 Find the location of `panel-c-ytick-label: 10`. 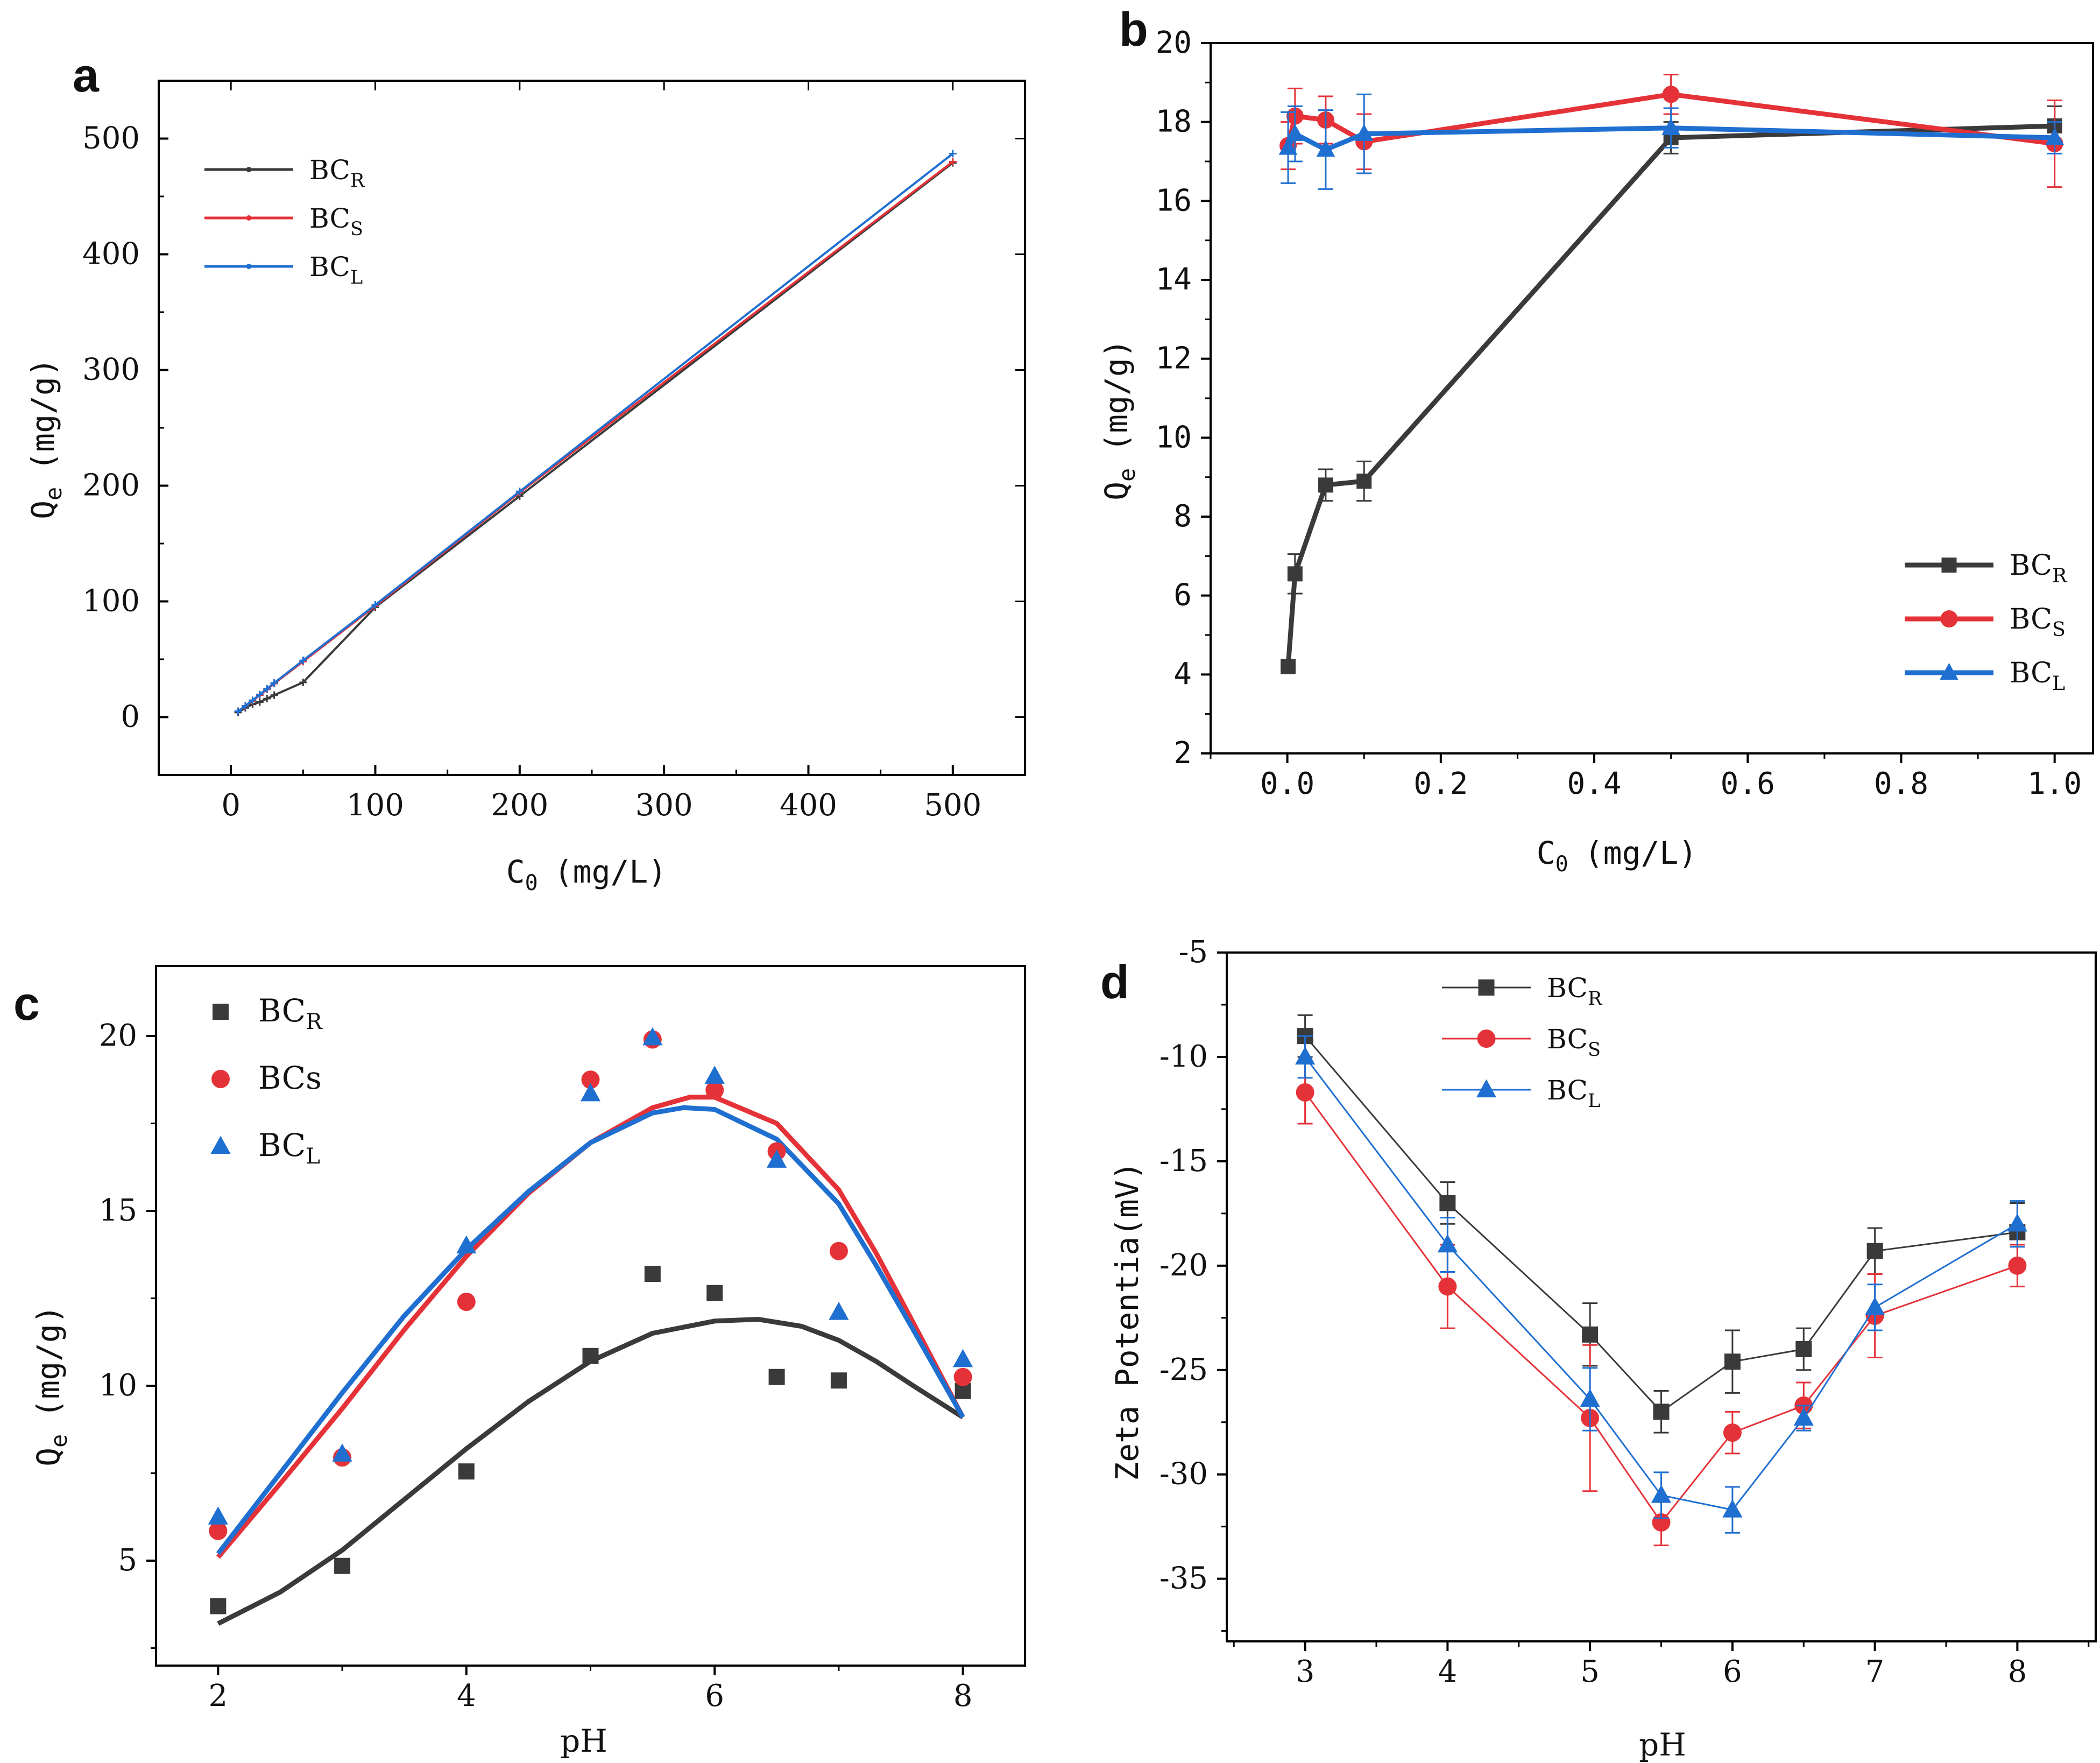

panel-c-ytick-label: 10 is located at coordinates (118, 1385).